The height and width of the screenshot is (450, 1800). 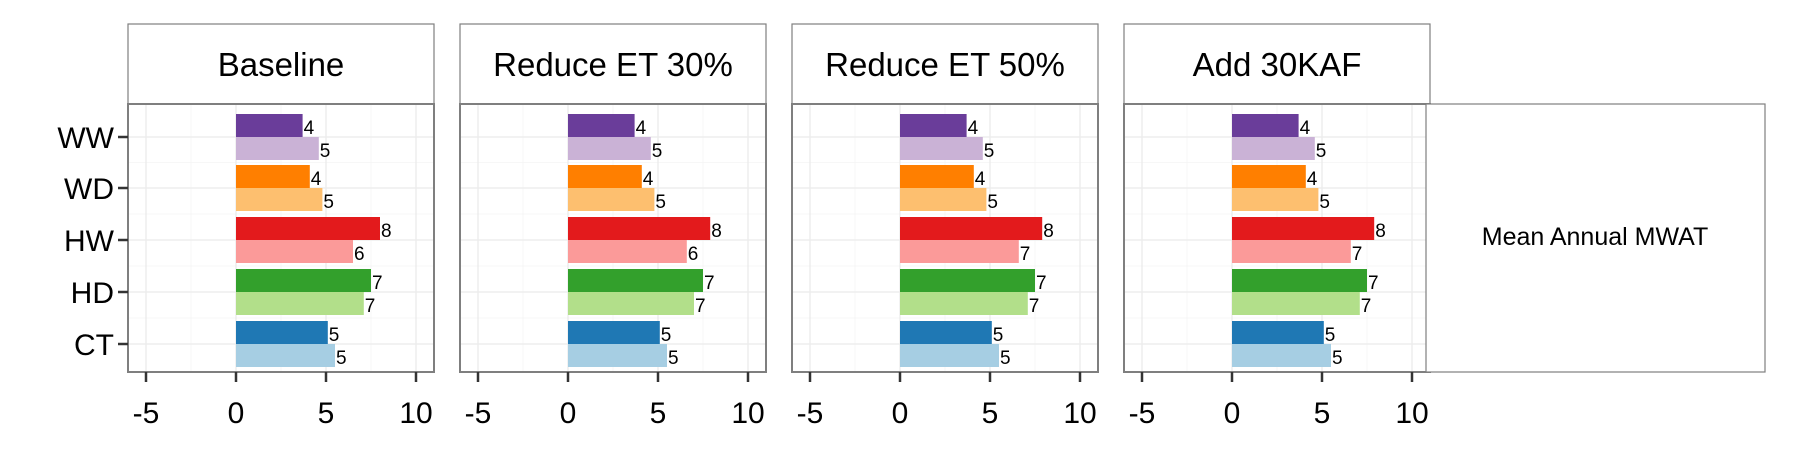 I want to click on side-strip-label: Mean Annual MWAT, so click(x=1595, y=237).